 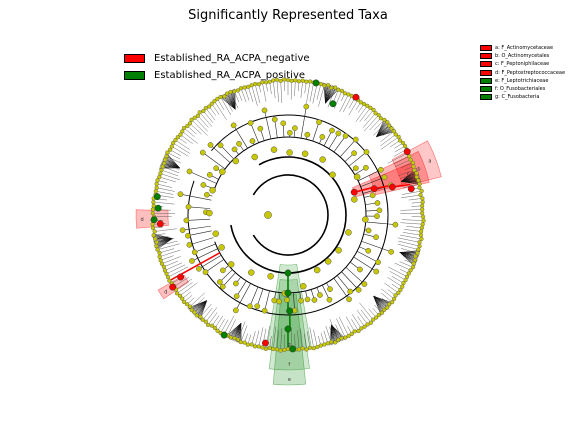 I want to click on clade-letter: f, so click(x=289, y=365).